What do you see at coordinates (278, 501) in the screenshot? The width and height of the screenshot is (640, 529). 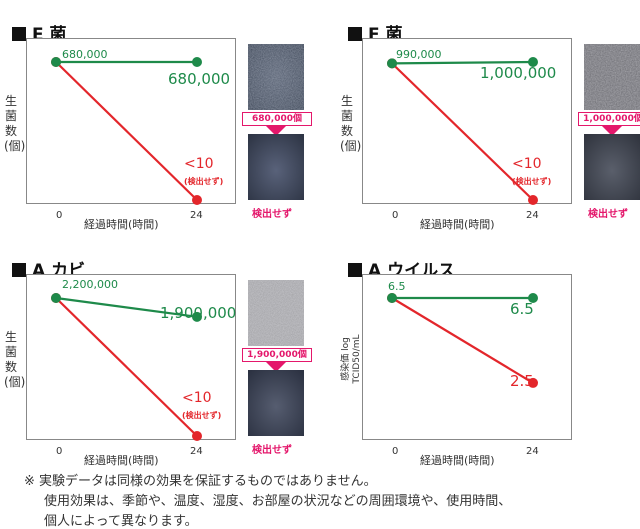 I see `disclaimer-line-2: 使用効果は、季節や、温度、湿度、お部屋の状況などの周囲環境や、使用時間、` at bounding box center [278, 501].